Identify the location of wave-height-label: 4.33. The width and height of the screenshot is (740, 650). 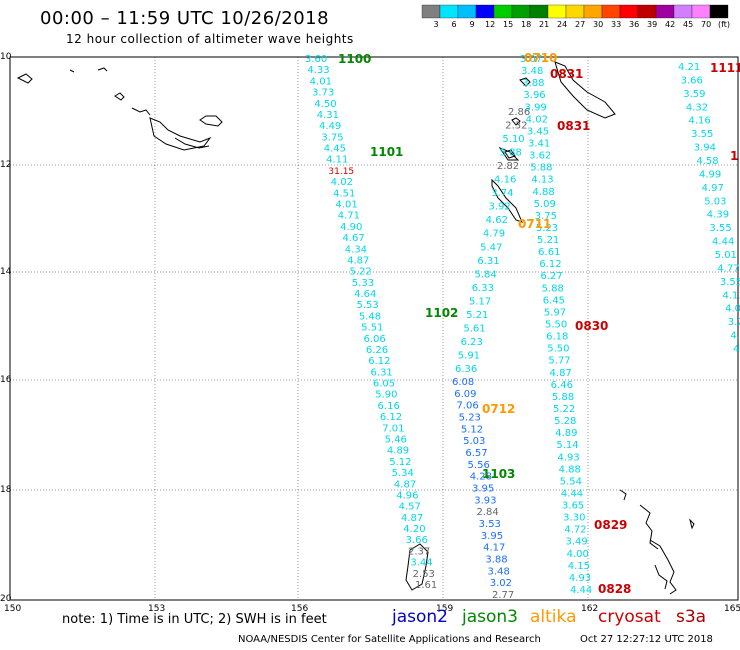
(318, 70).